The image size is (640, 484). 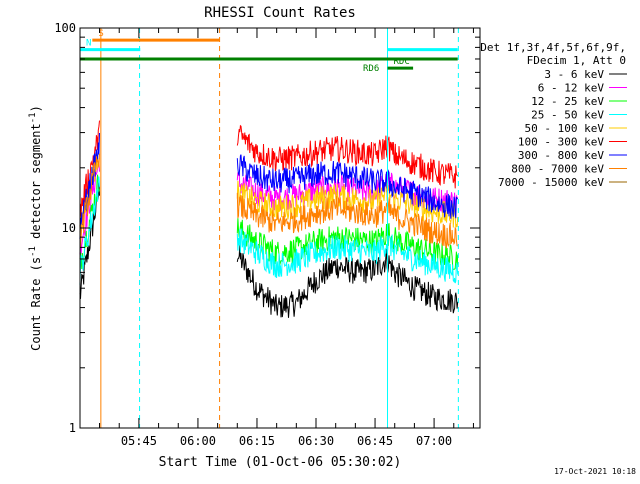 What do you see at coordinates (571, 88) in the screenshot?
I see `legend-entry-label: 6 - 12 keV` at bounding box center [571, 88].